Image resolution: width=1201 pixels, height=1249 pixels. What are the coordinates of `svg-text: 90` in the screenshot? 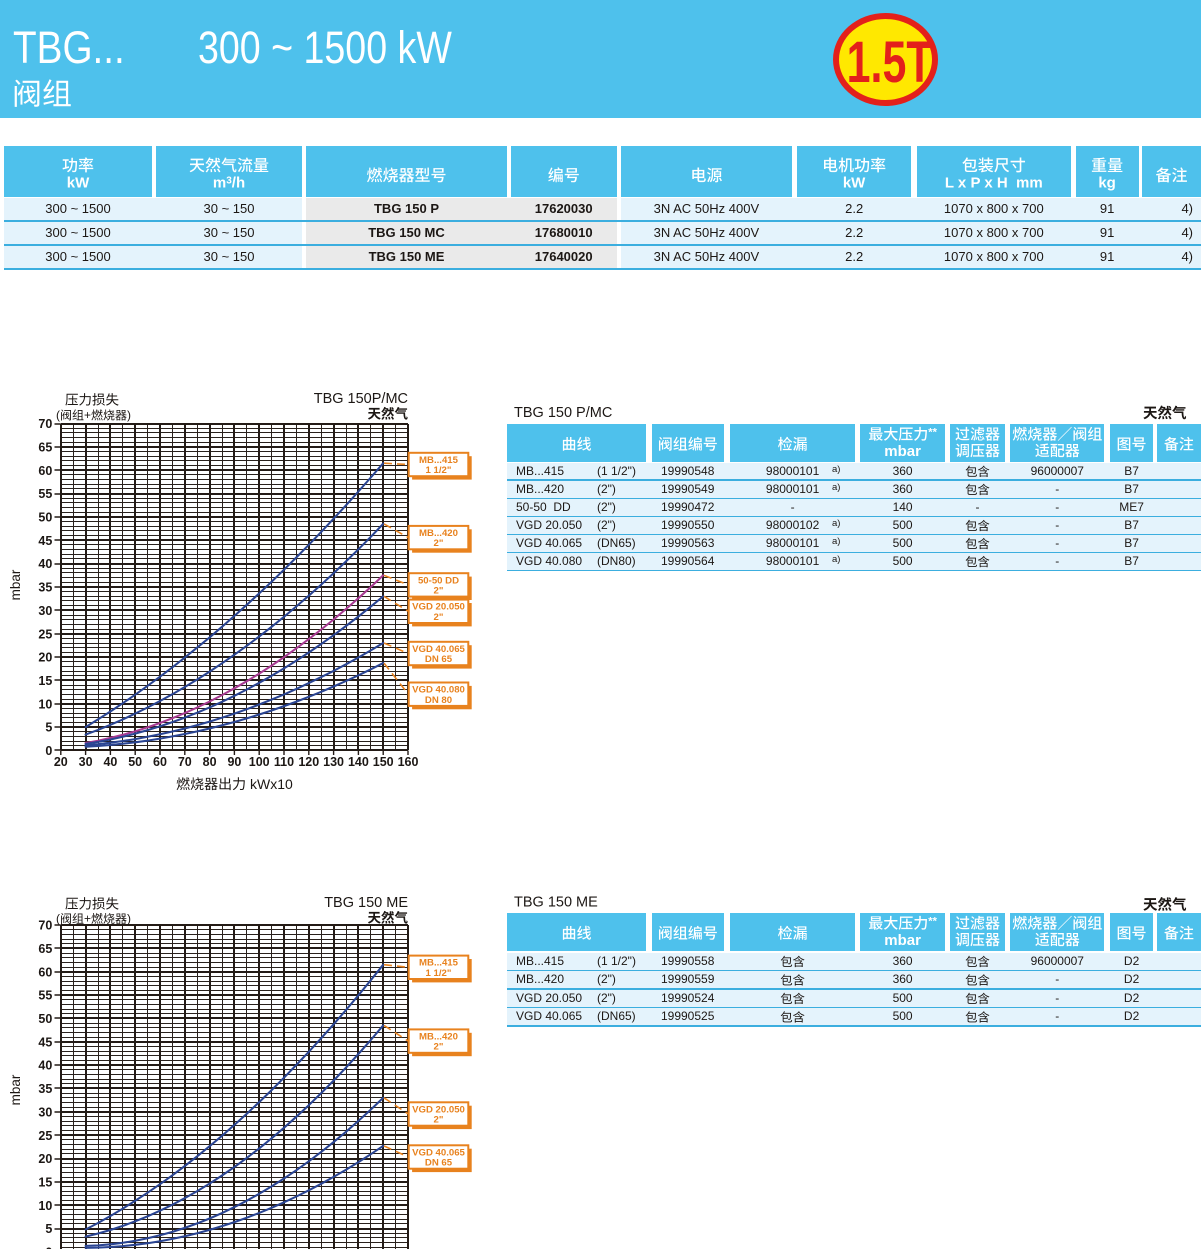 It's located at (234, 762).